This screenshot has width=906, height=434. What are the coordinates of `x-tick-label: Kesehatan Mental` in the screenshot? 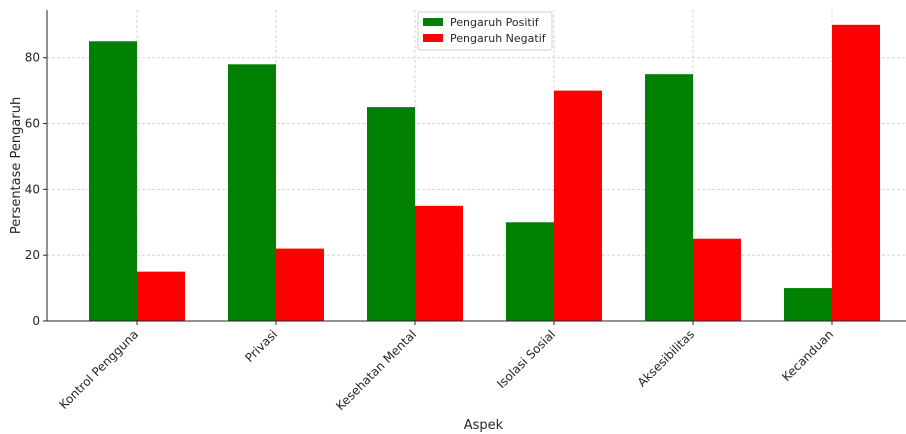 It's located at (376, 370).